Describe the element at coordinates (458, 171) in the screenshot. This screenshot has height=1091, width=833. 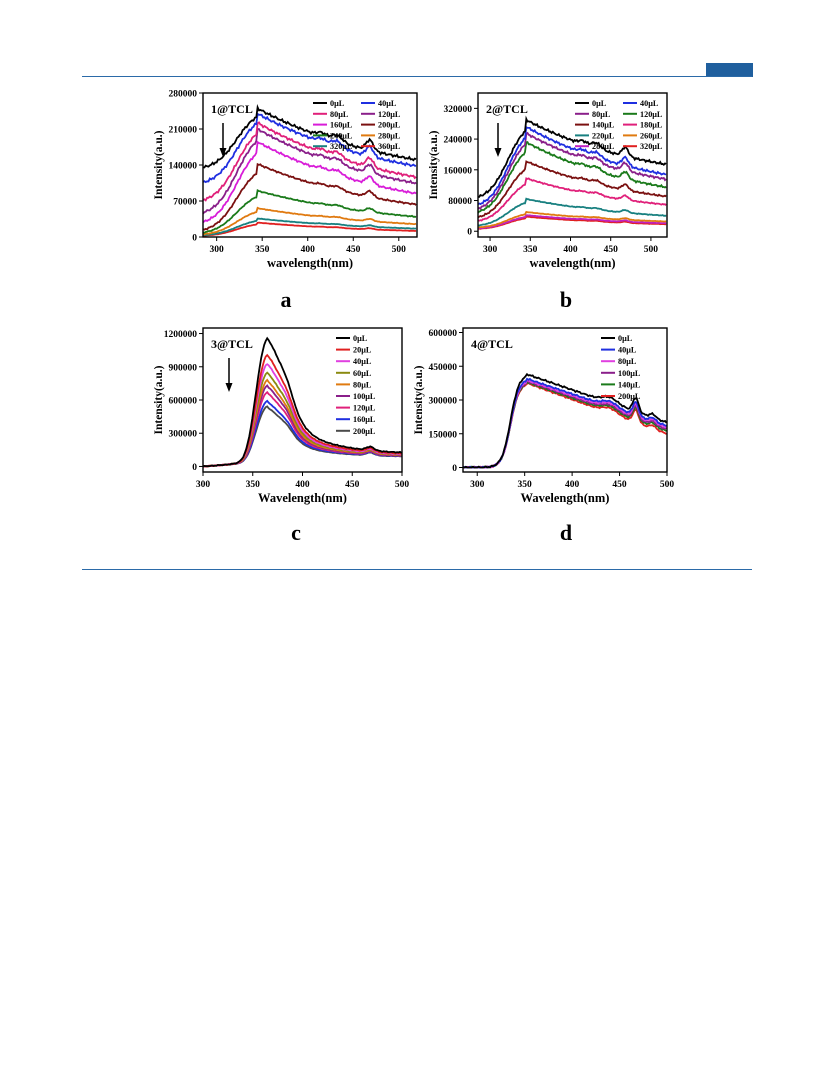
I see `y-tick-label-b-2: 160000` at that location.